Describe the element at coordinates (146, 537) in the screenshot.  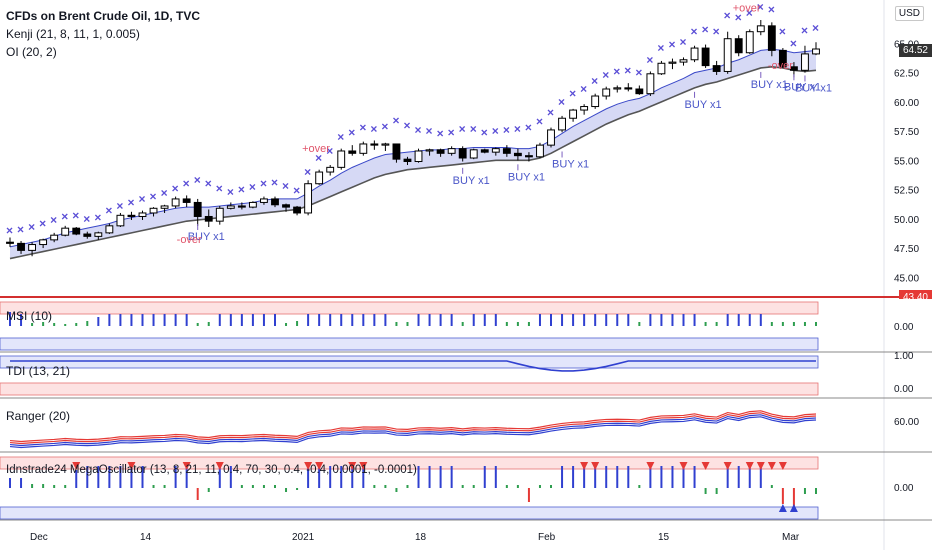
I see `time-tick-label: 14` at that location.